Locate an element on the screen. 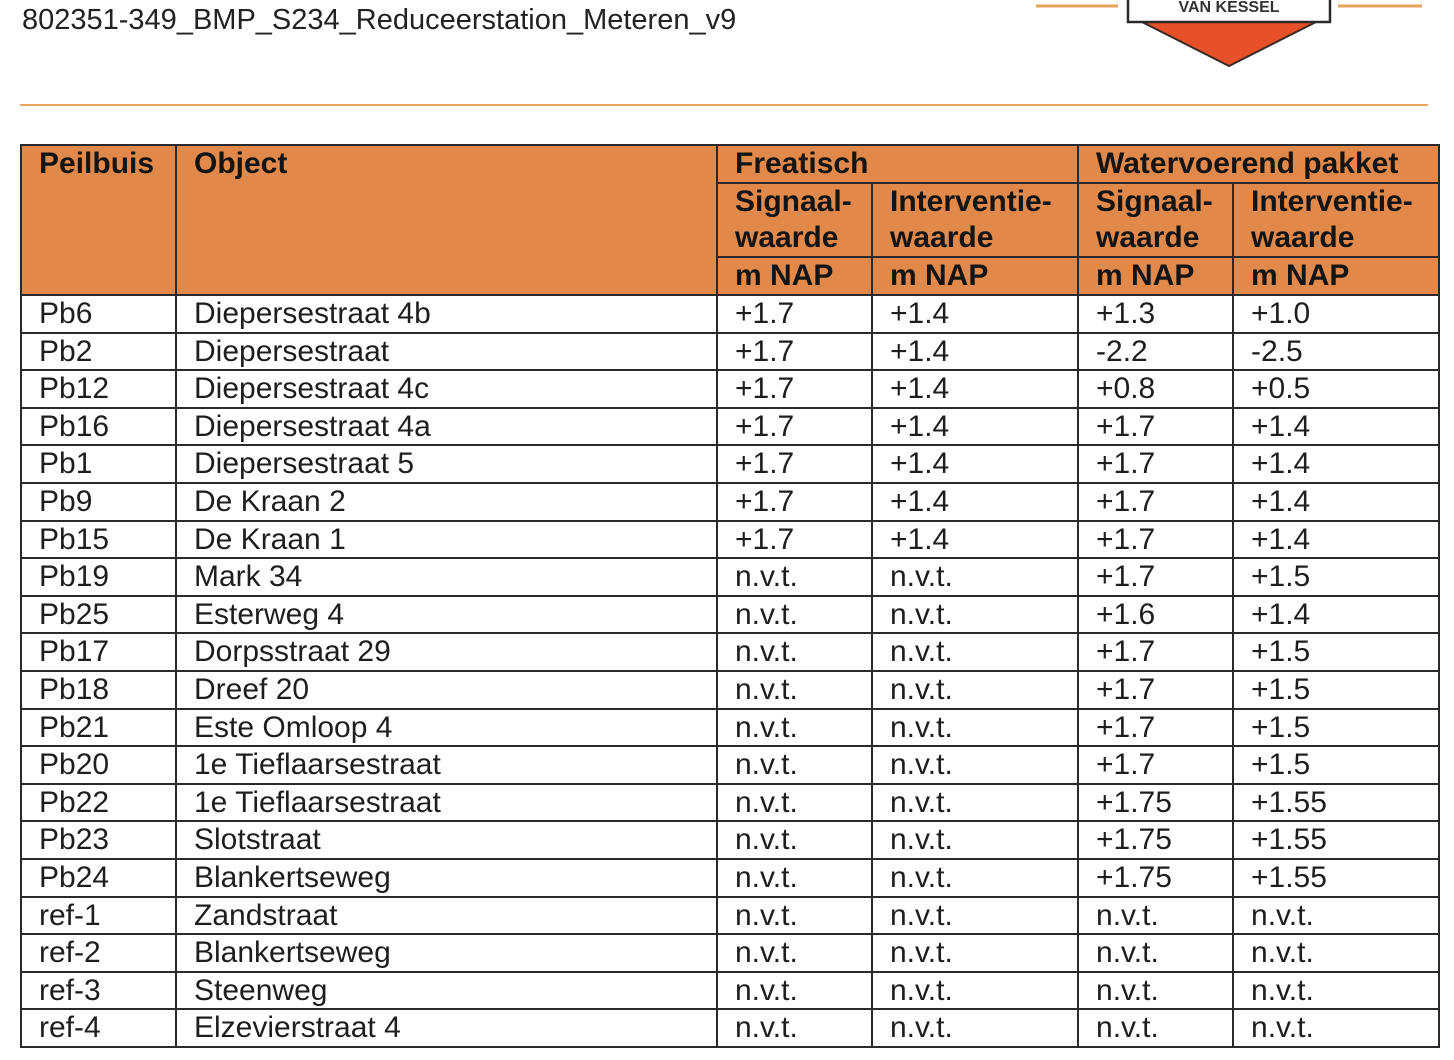 The width and height of the screenshot is (1454, 1060). table-row: ref-3 Steenweg n.v.t. n.v.t. n.v.t. n.v.t. is located at coordinates (730, 990).